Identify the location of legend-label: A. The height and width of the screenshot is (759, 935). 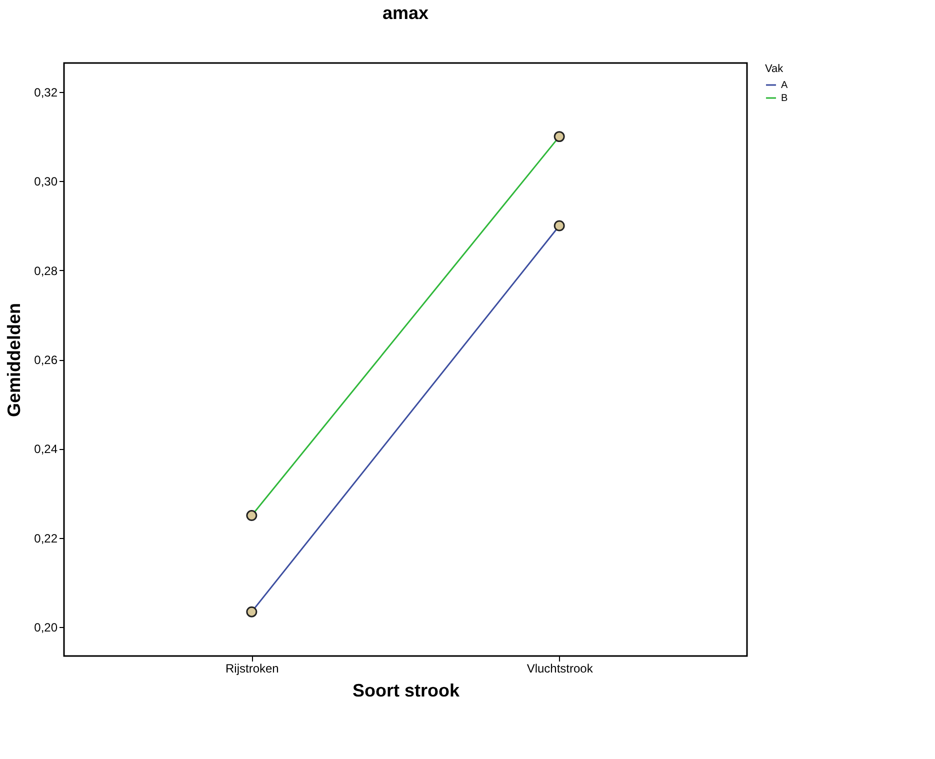
(784, 85).